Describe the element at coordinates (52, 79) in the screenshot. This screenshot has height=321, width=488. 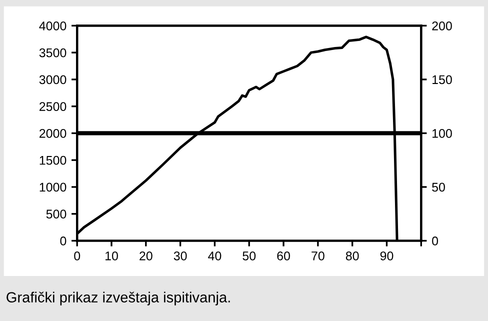
I see `y-tick-label: 3000` at that location.